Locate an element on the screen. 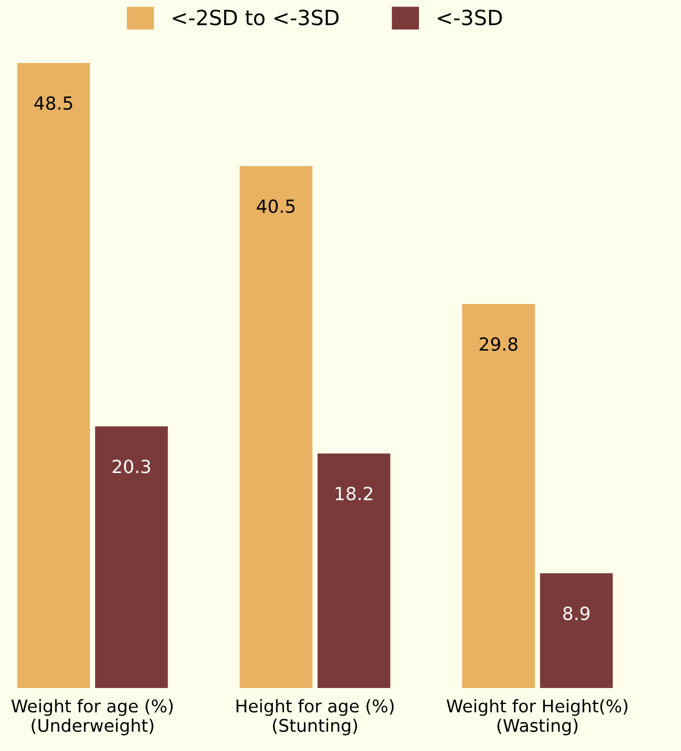 Image resolution: width=681 pixels, height=751 pixels. x-tick-label: Height for age (%) (Stunting) is located at coordinates (315, 717).